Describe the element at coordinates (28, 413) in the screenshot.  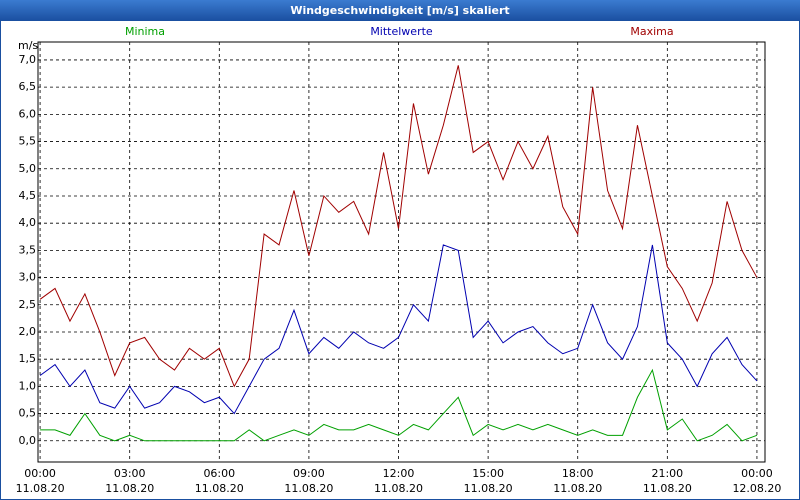
I see `y-tick-label: 0,5` at that location.